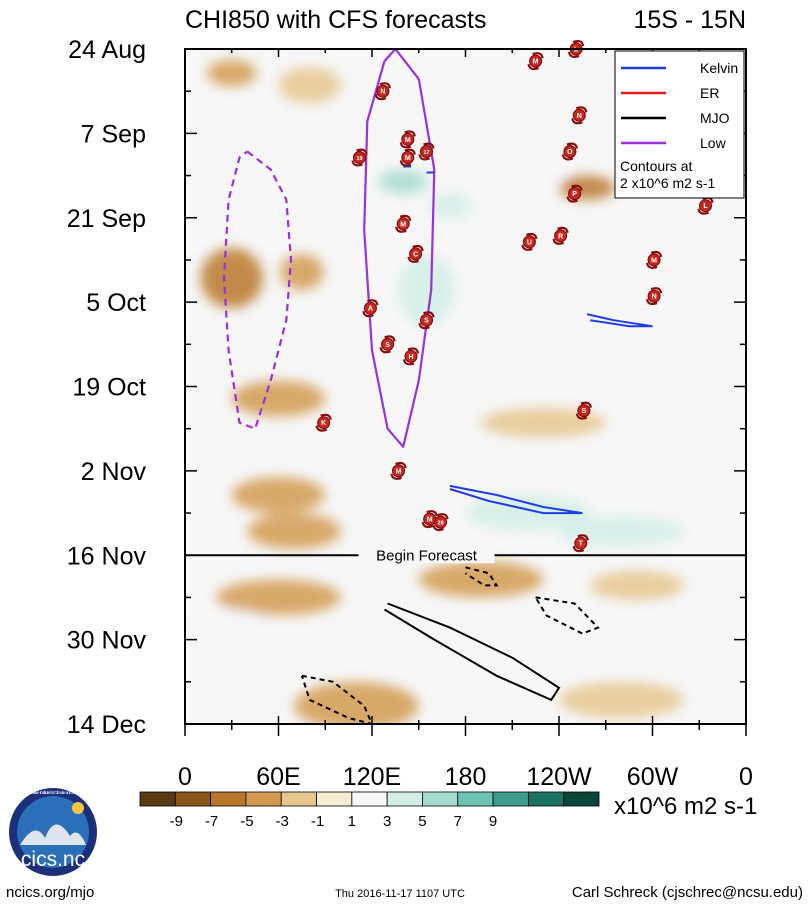 Image resolution: width=809 pixels, height=907 pixels. What do you see at coordinates (106, 219) in the screenshot?
I see `y-tick-label: 21 Sep` at bounding box center [106, 219].